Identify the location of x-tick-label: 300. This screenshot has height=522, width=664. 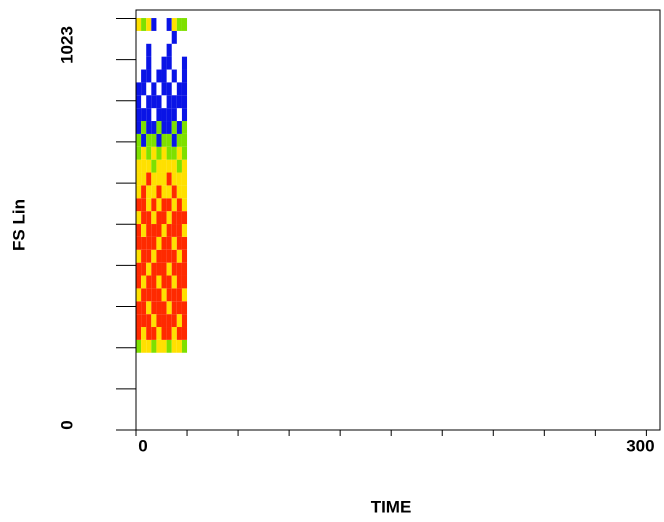
(640, 445).